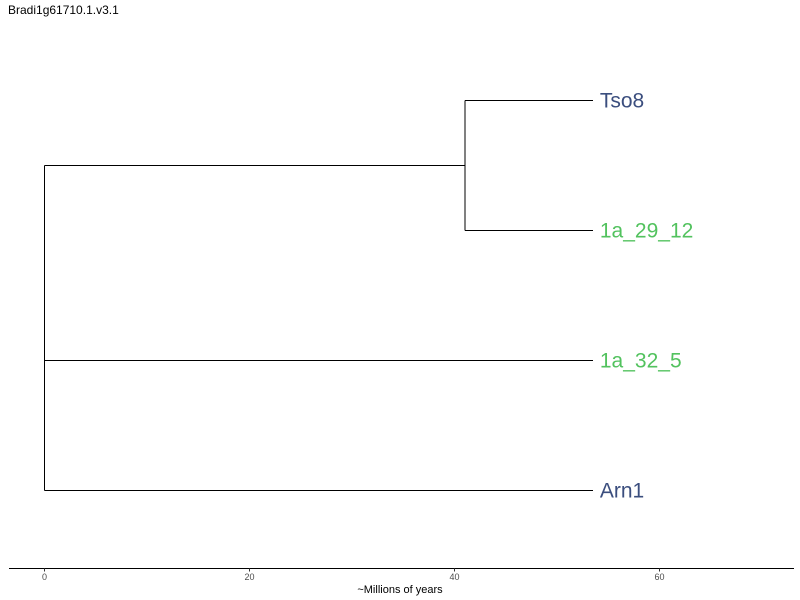  What do you see at coordinates (353, 575) in the screenshot?
I see `axis-ticks: 0 20 40 60` at bounding box center [353, 575].